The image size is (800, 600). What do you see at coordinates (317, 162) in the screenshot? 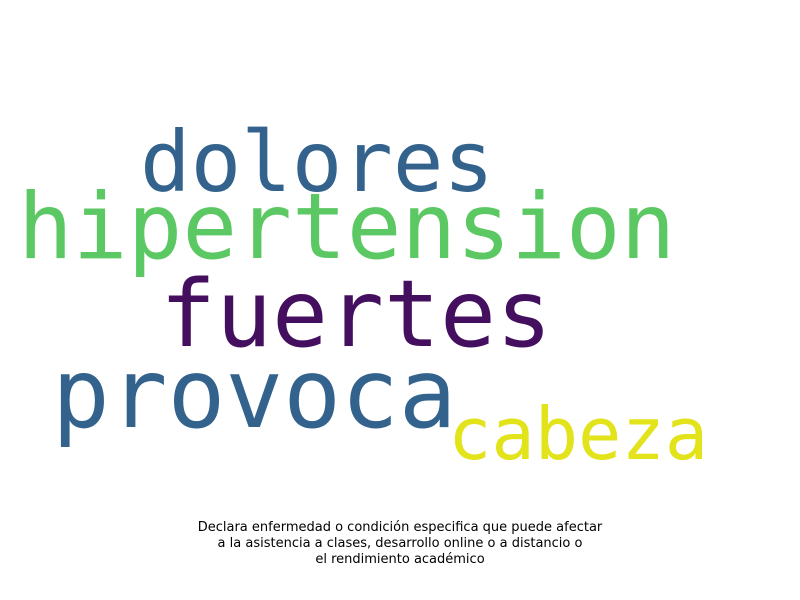
I see `word-dolores: dolores` at bounding box center [317, 162].